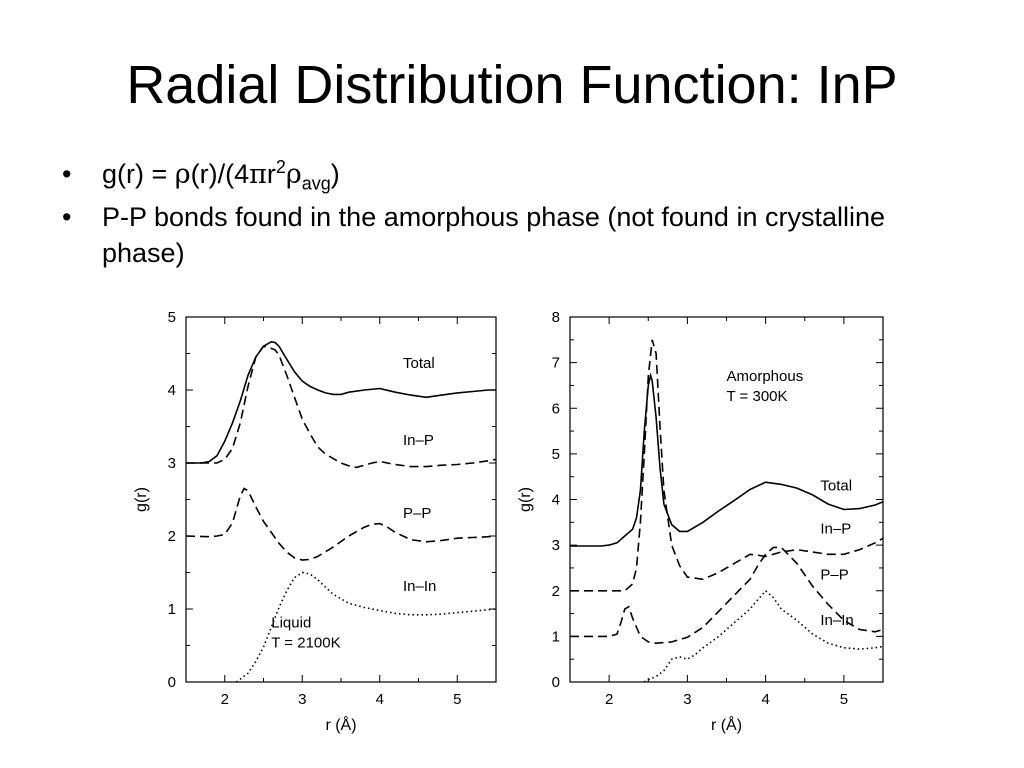 The image size is (1024, 768). Describe the element at coordinates (556, 408) in the screenshot. I see `y-tick-label: 6` at that location.